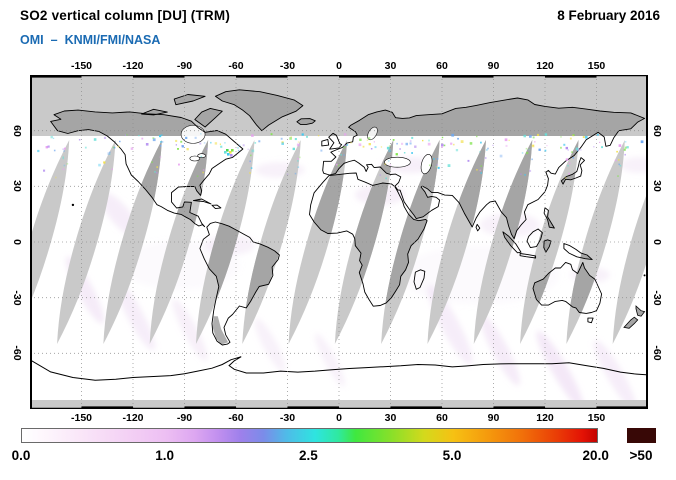 Image resolution: width=676 pixels, height=480 pixels. What do you see at coordinates (125, 15) in the screenshot?
I see `page-title: SO2 vertical column [DU] (TRM)` at bounding box center [125, 15].